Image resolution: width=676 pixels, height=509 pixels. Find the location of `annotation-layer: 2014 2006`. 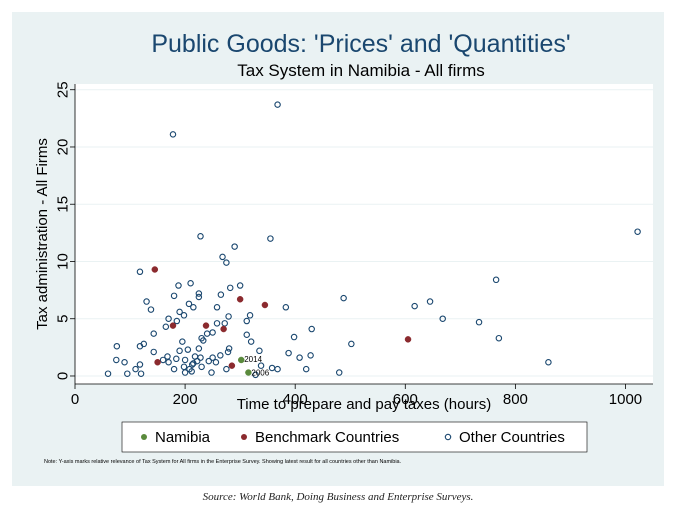

annotation-layer: 2014 2006 is located at coordinates (257, 366).